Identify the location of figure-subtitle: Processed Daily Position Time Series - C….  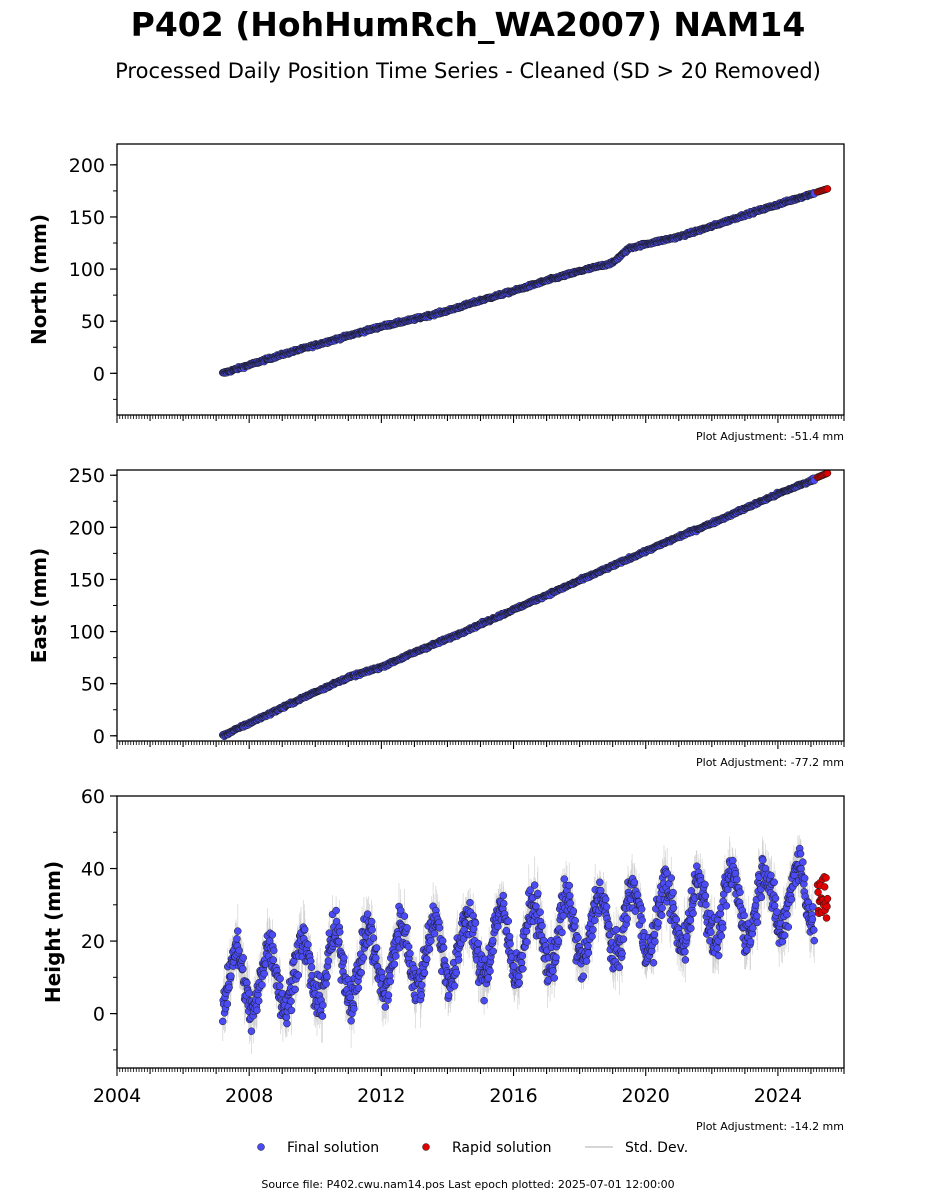
(468, 71).